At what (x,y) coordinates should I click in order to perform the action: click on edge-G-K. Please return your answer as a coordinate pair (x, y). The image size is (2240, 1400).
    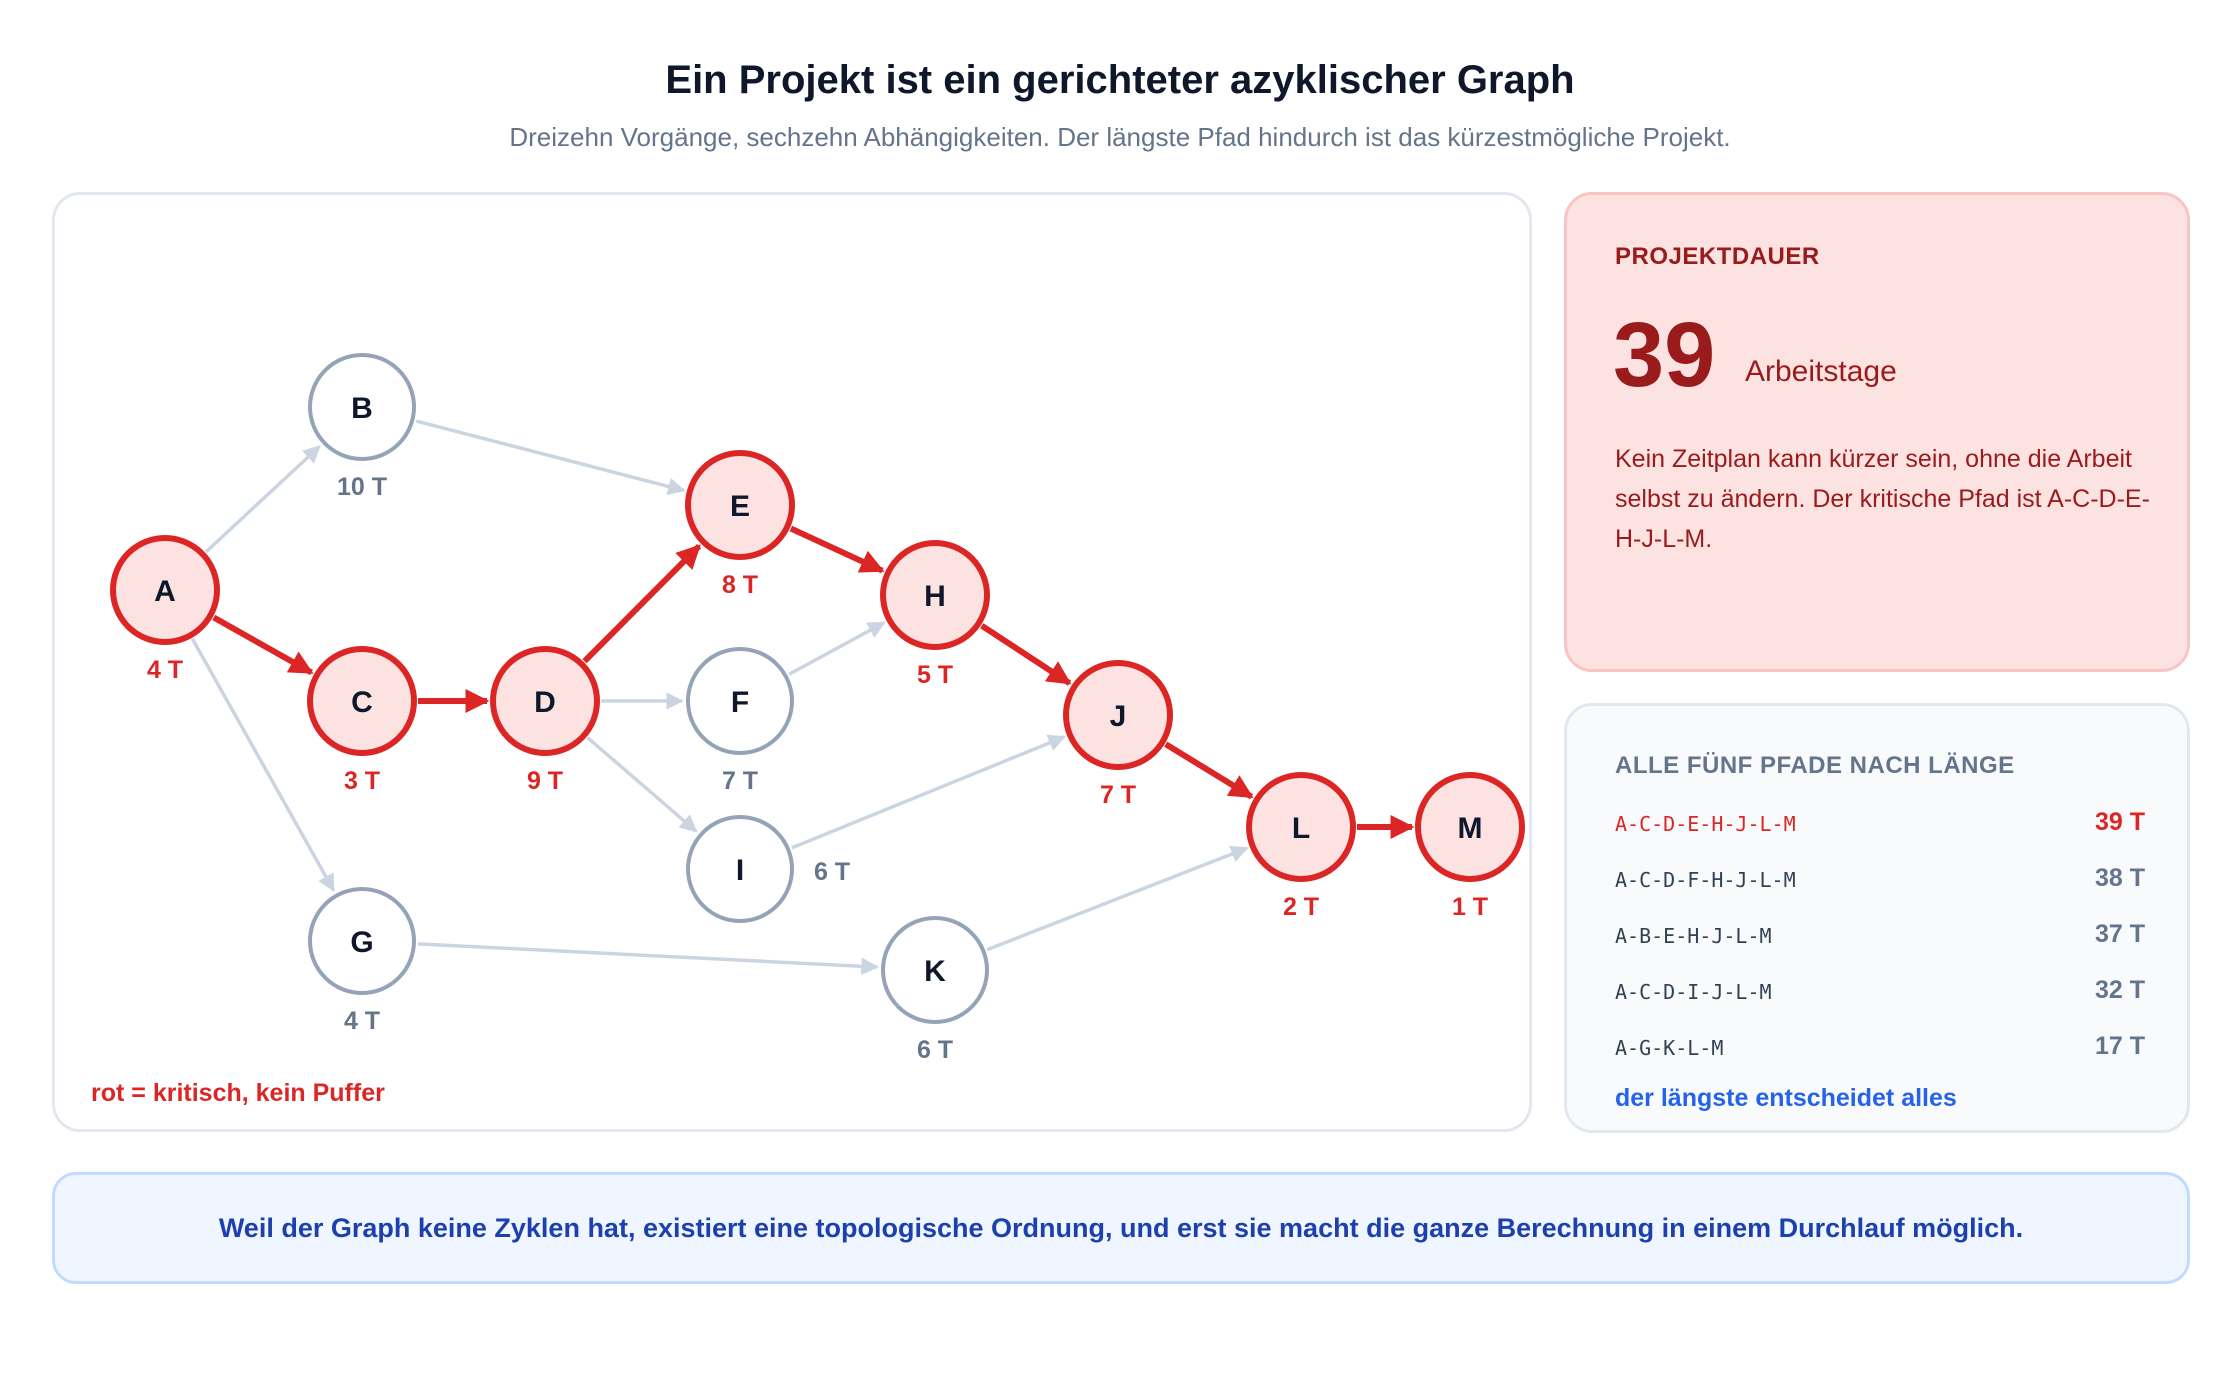
    Looking at the image, I should click on (648, 959).